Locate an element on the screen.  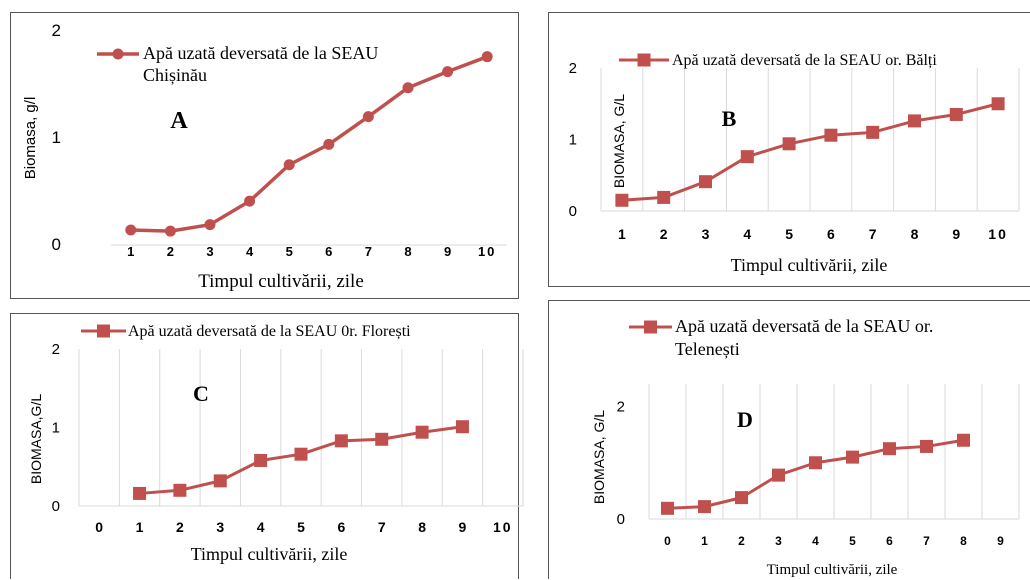
chart-b-x-tick-label: 4 is located at coordinates (747, 234).